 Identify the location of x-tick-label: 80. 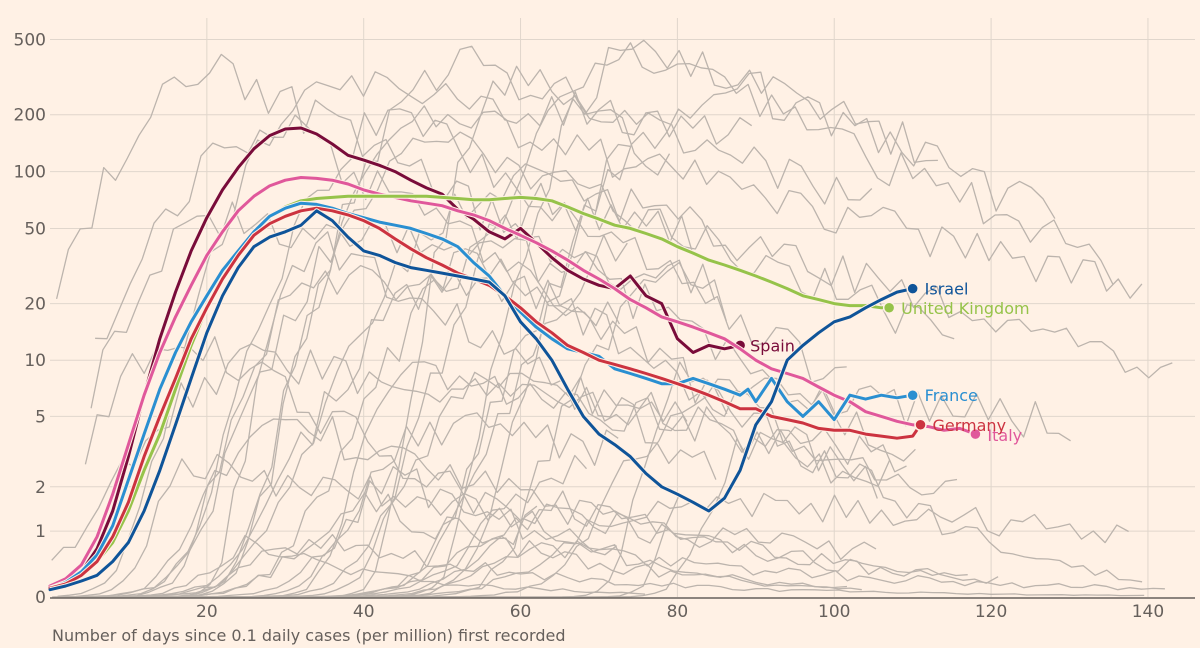
(678, 612).